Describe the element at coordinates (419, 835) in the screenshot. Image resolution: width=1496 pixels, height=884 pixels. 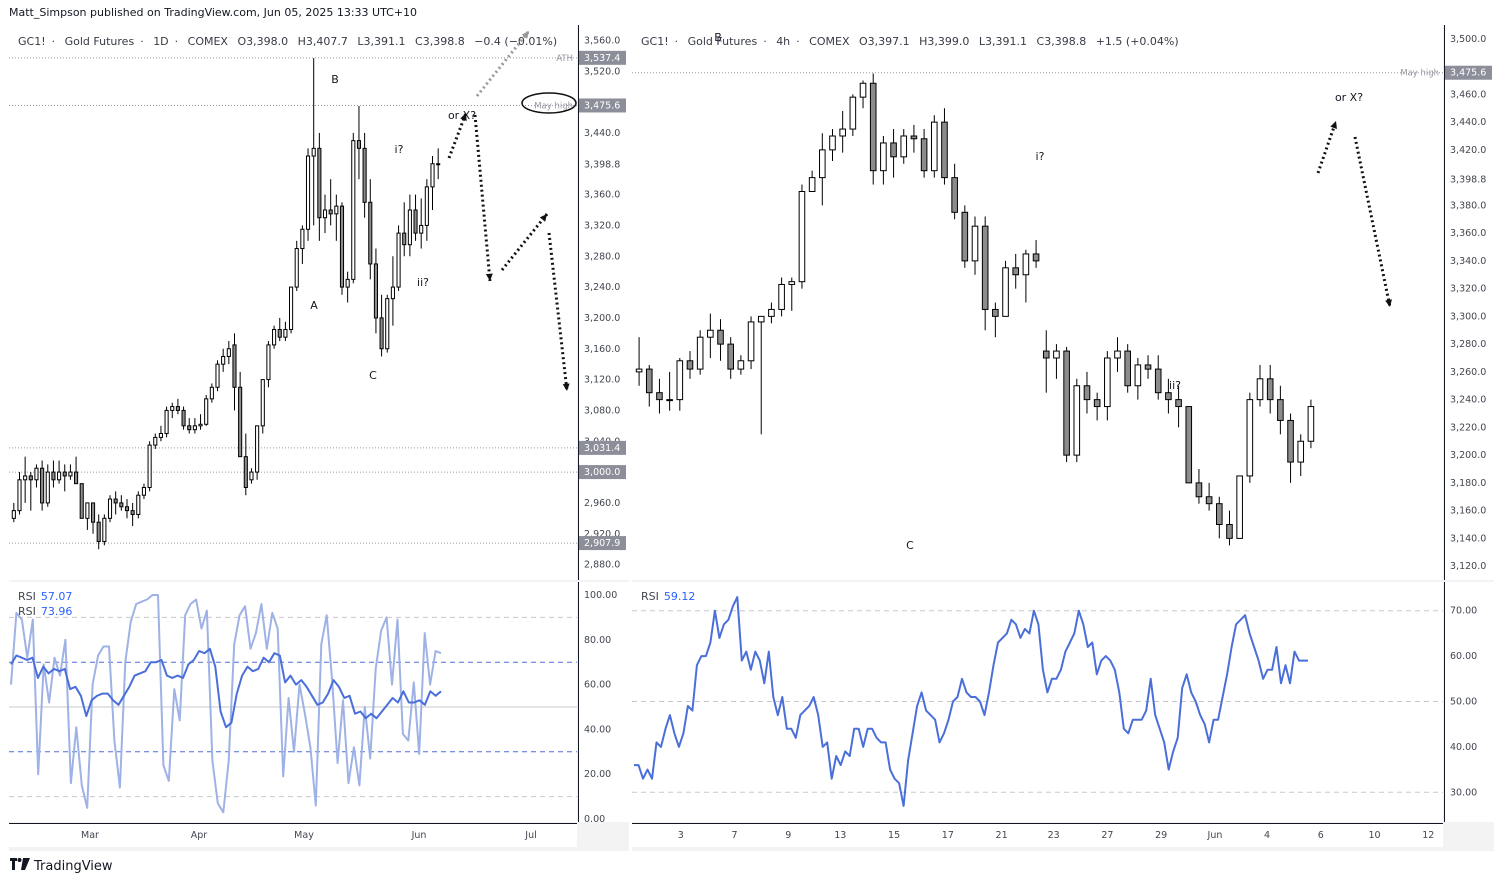
I see `svg-text: Jun` at that location.